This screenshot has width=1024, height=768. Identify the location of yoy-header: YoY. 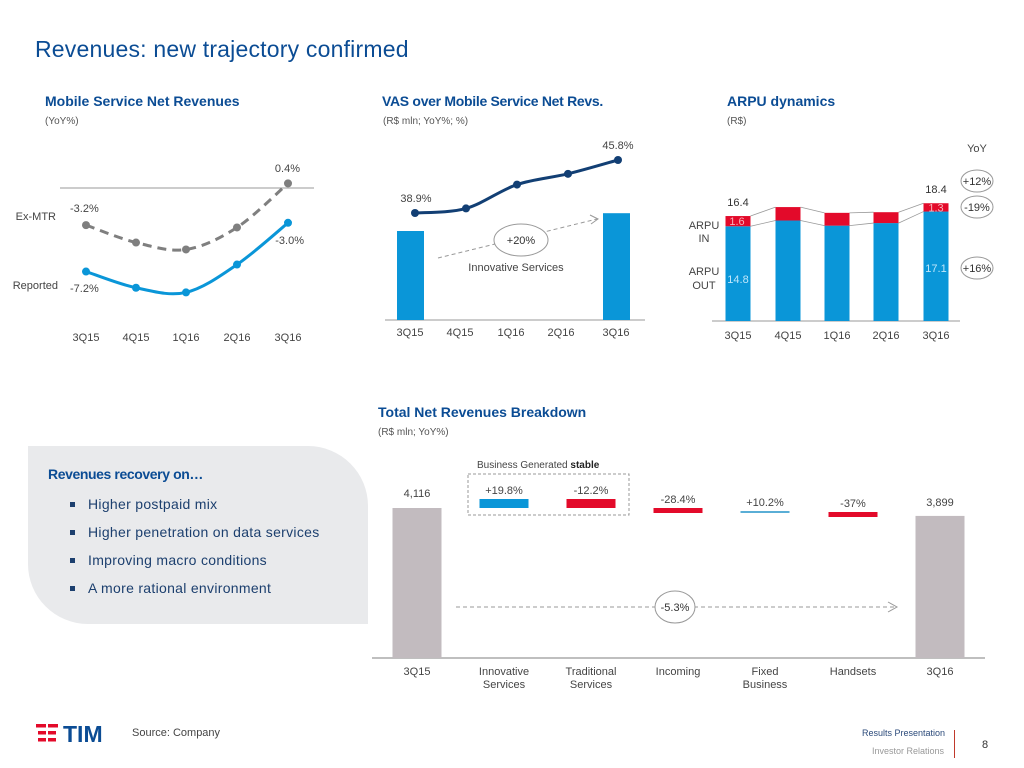
(977, 149).